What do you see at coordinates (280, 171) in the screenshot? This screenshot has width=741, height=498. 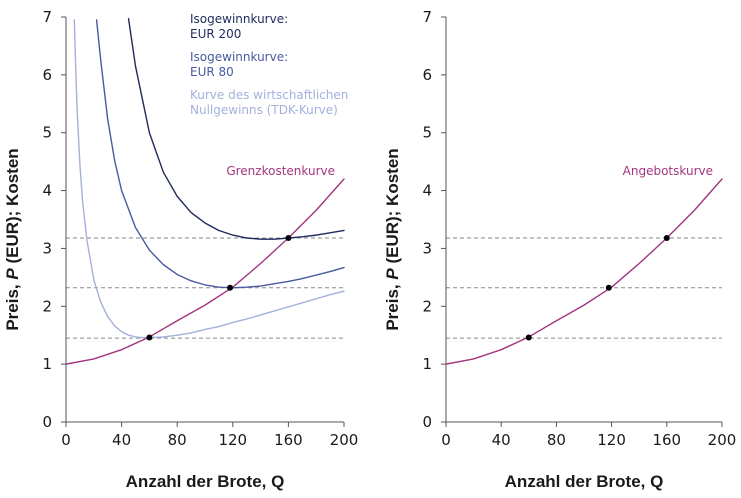 I see `curve-label: Grenzkostenkurve` at bounding box center [280, 171].